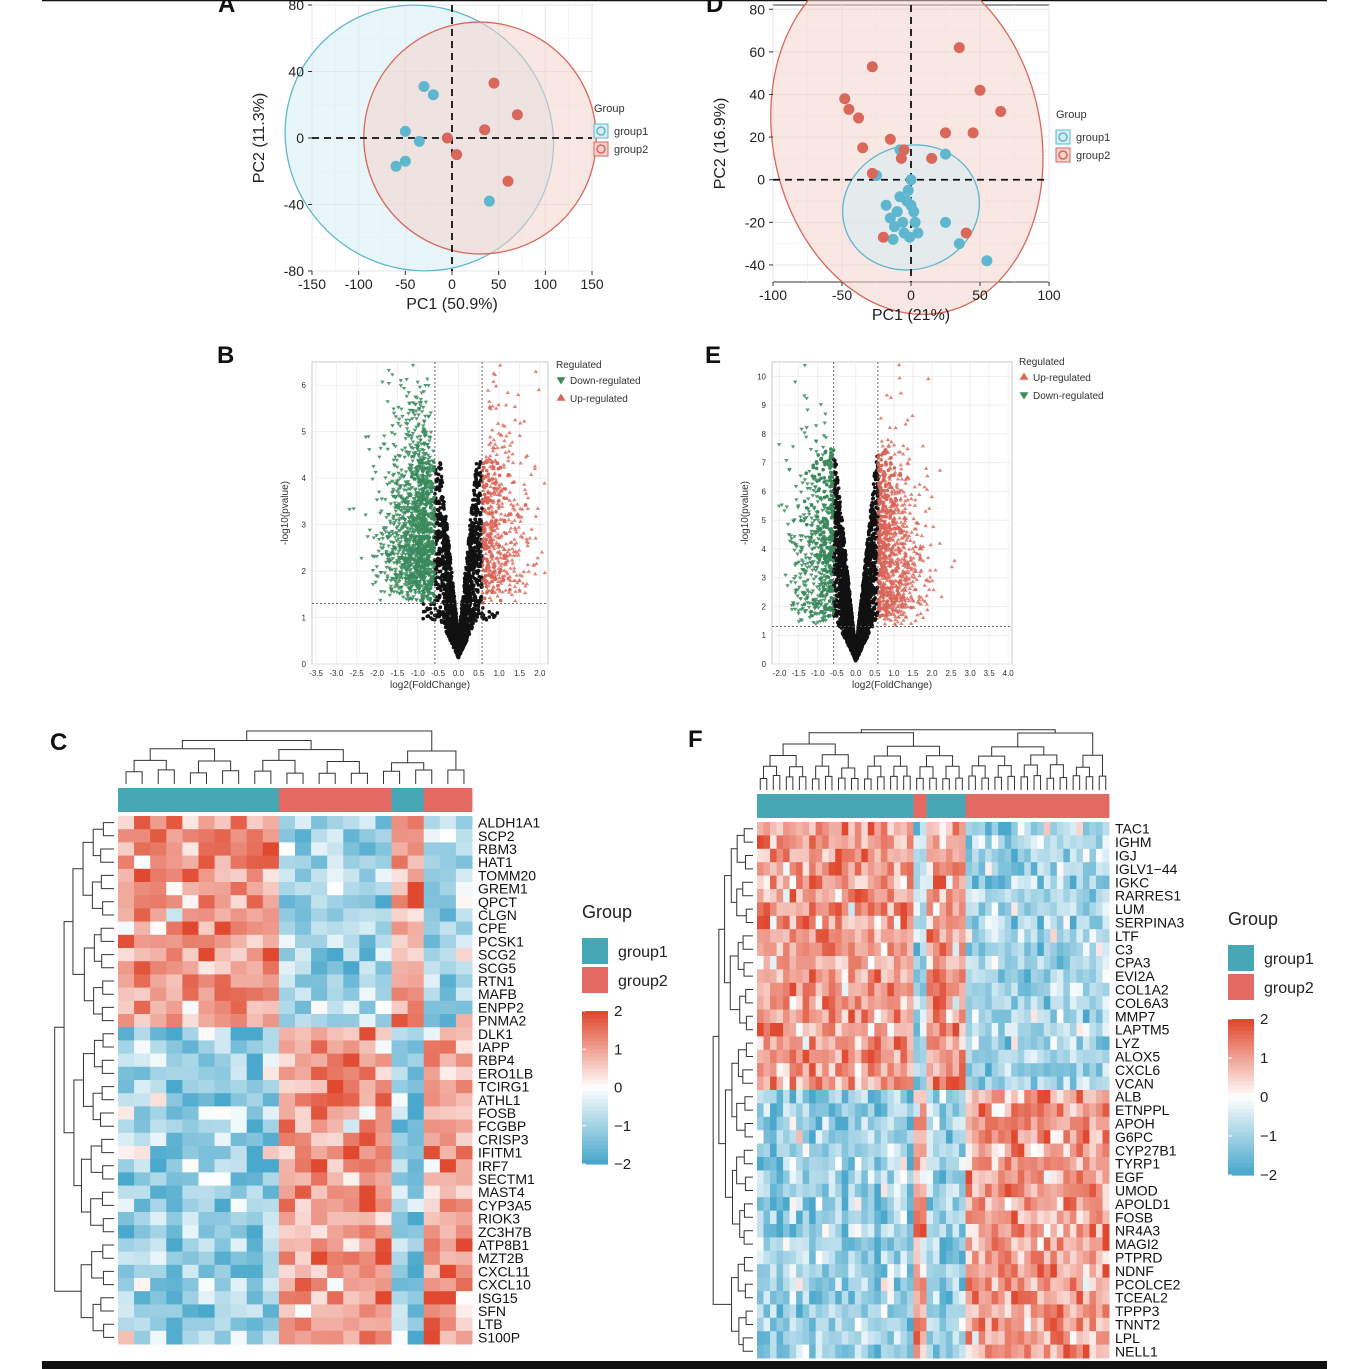 The height and width of the screenshot is (1369, 1369). What do you see at coordinates (1063, 137) in the screenshot?
I see `legend-marker-group1` at bounding box center [1063, 137].